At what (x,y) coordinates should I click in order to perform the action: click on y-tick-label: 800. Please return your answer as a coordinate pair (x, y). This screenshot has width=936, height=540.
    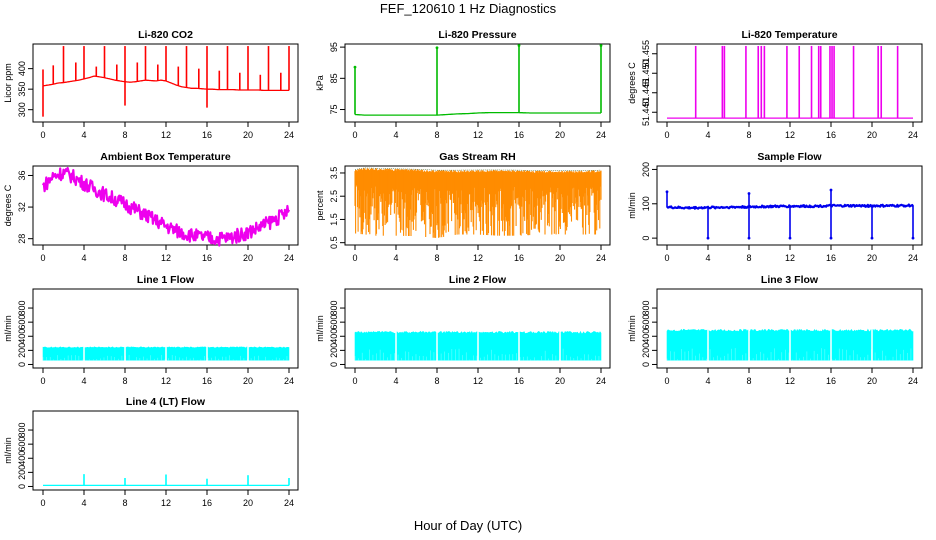
    Looking at the image, I should click on (22, 308).